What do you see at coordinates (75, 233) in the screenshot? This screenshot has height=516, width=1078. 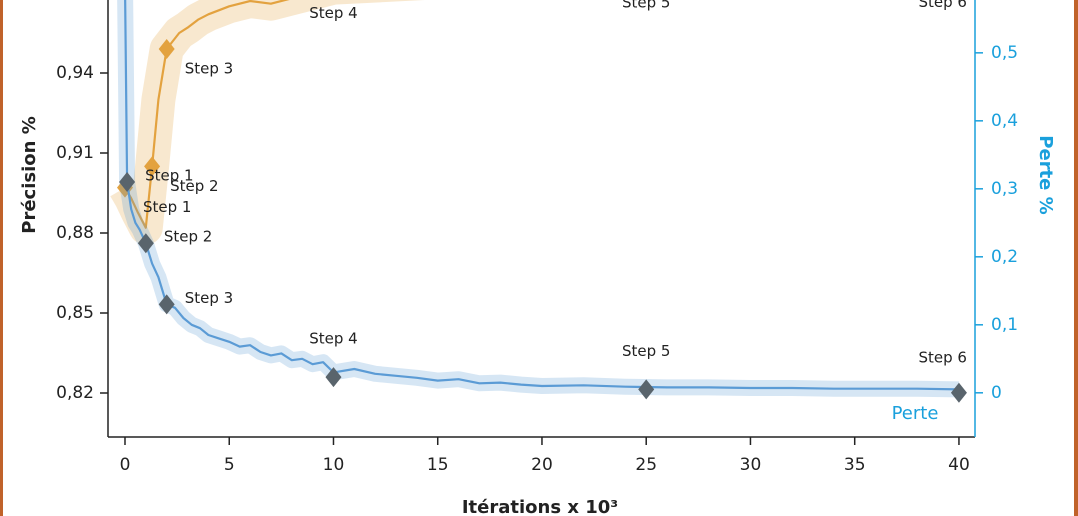 I see `y-tick-label: 0,88` at bounding box center [75, 233].